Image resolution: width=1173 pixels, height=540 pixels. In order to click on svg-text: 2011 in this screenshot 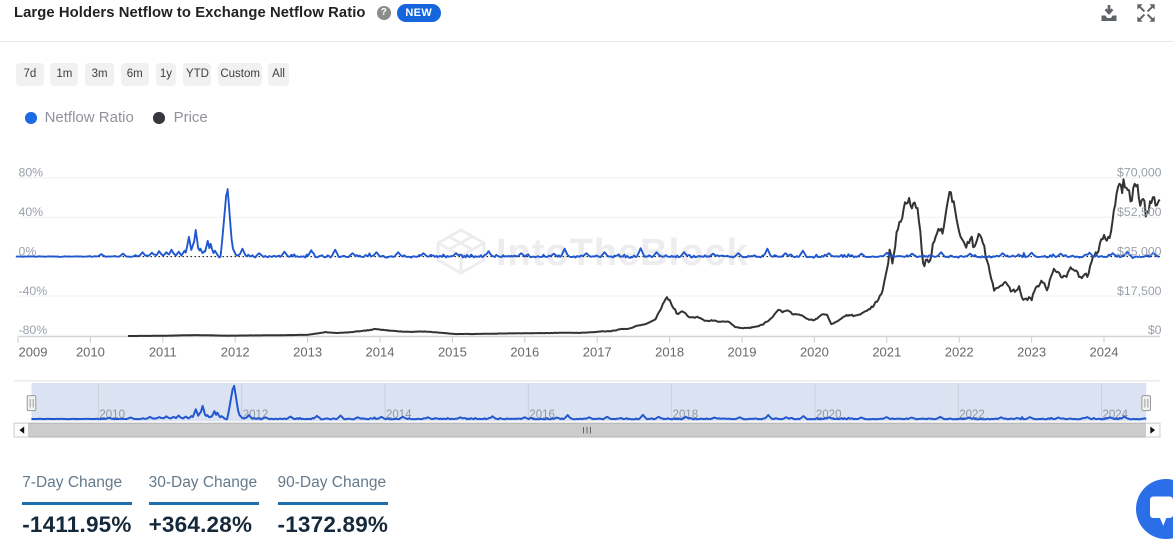, I will do `click(163, 352)`.